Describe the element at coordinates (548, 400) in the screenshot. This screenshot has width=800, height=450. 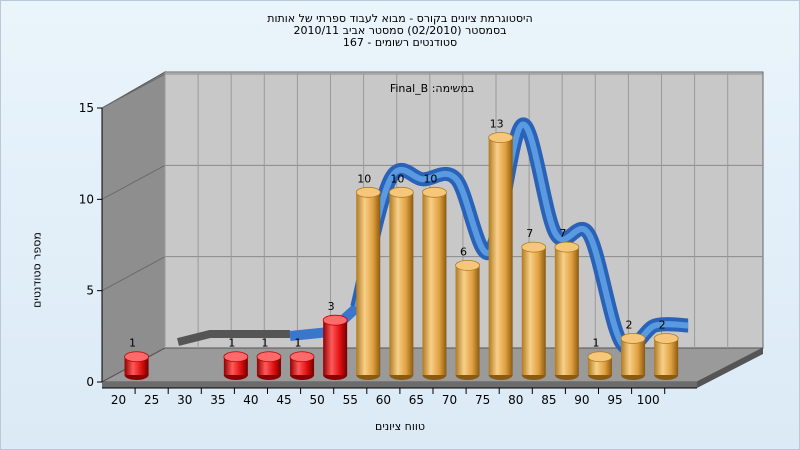
I see `x-tick-label: 85` at that location.